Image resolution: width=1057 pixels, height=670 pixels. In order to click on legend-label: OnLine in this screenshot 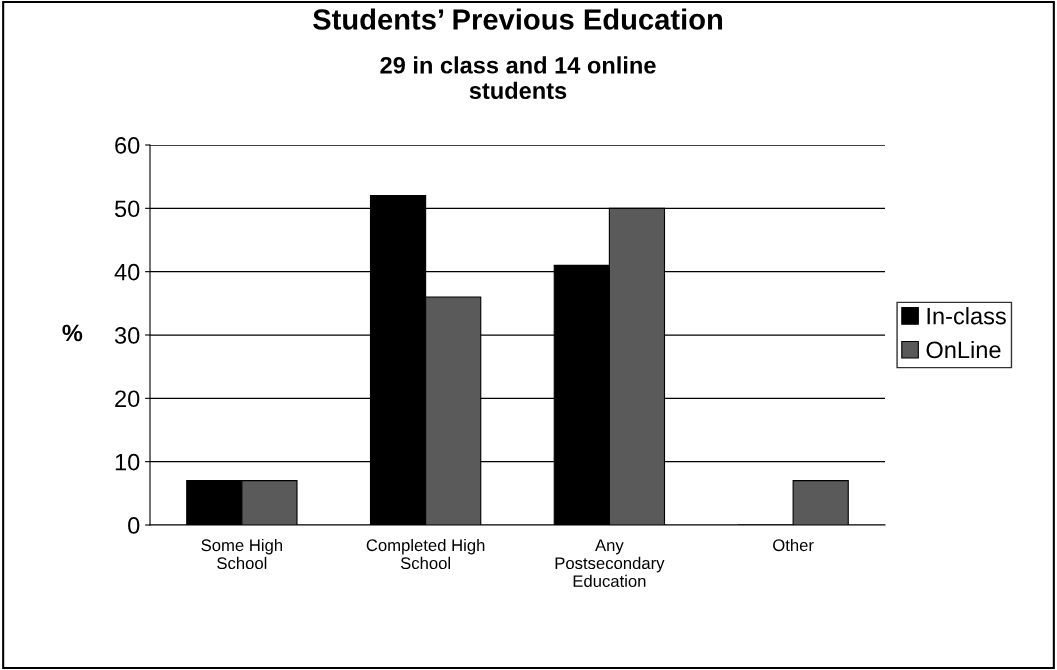, I will do `click(963, 349)`.